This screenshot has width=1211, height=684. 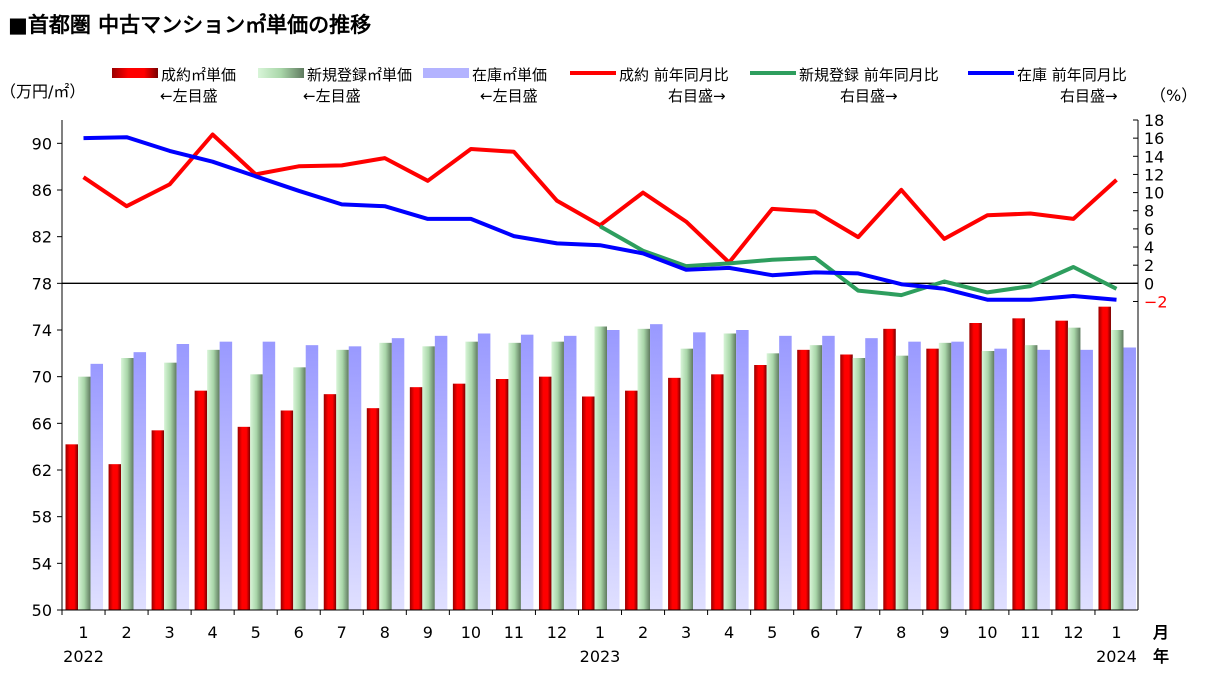 I want to click on x-tick-label: 7, so click(x=342, y=632).